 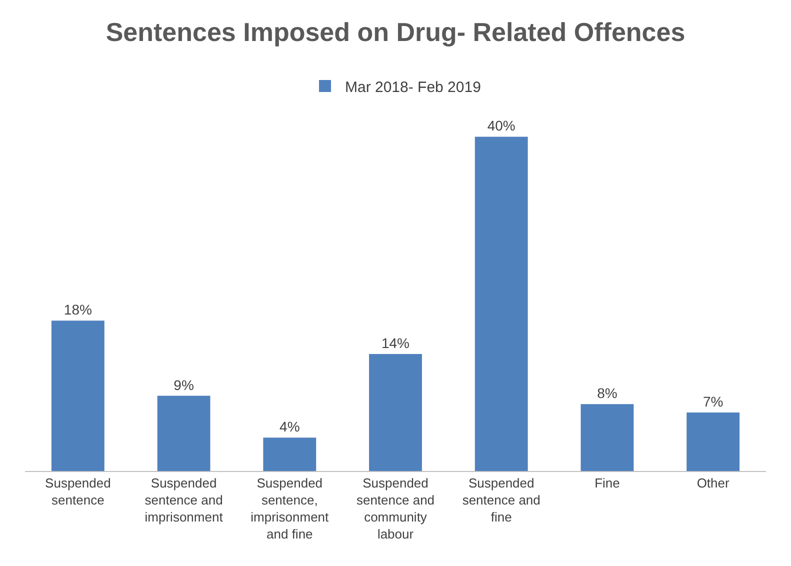 What do you see at coordinates (501, 126) in the screenshot?
I see `data-label: 40%` at bounding box center [501, 126].